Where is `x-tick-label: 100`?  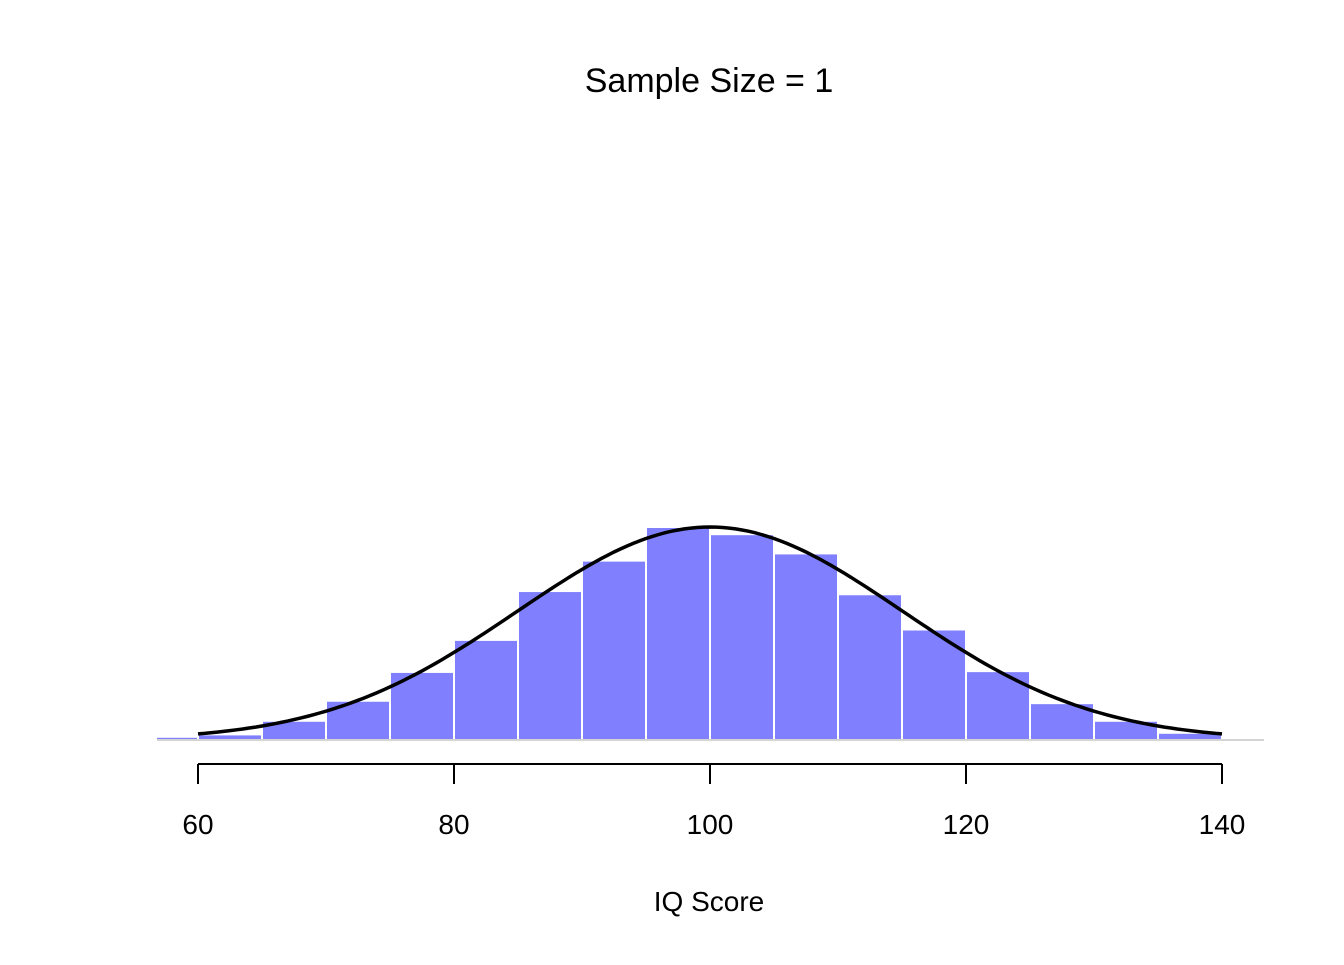
x-tick-label: 100 is located at coordinates (710, 824).